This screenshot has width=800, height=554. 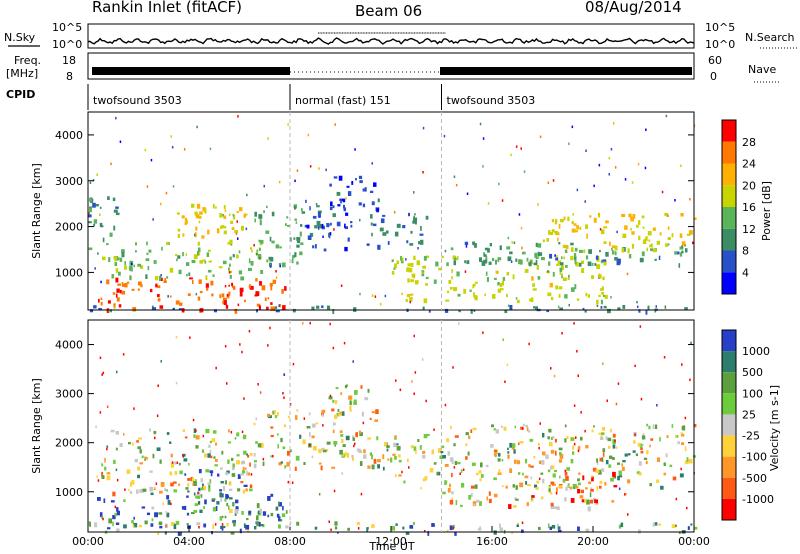 What do you see at coordinates (729, 488) in the screenshot?
I see `colorbar-swatch` at bounding box center [729, 488].